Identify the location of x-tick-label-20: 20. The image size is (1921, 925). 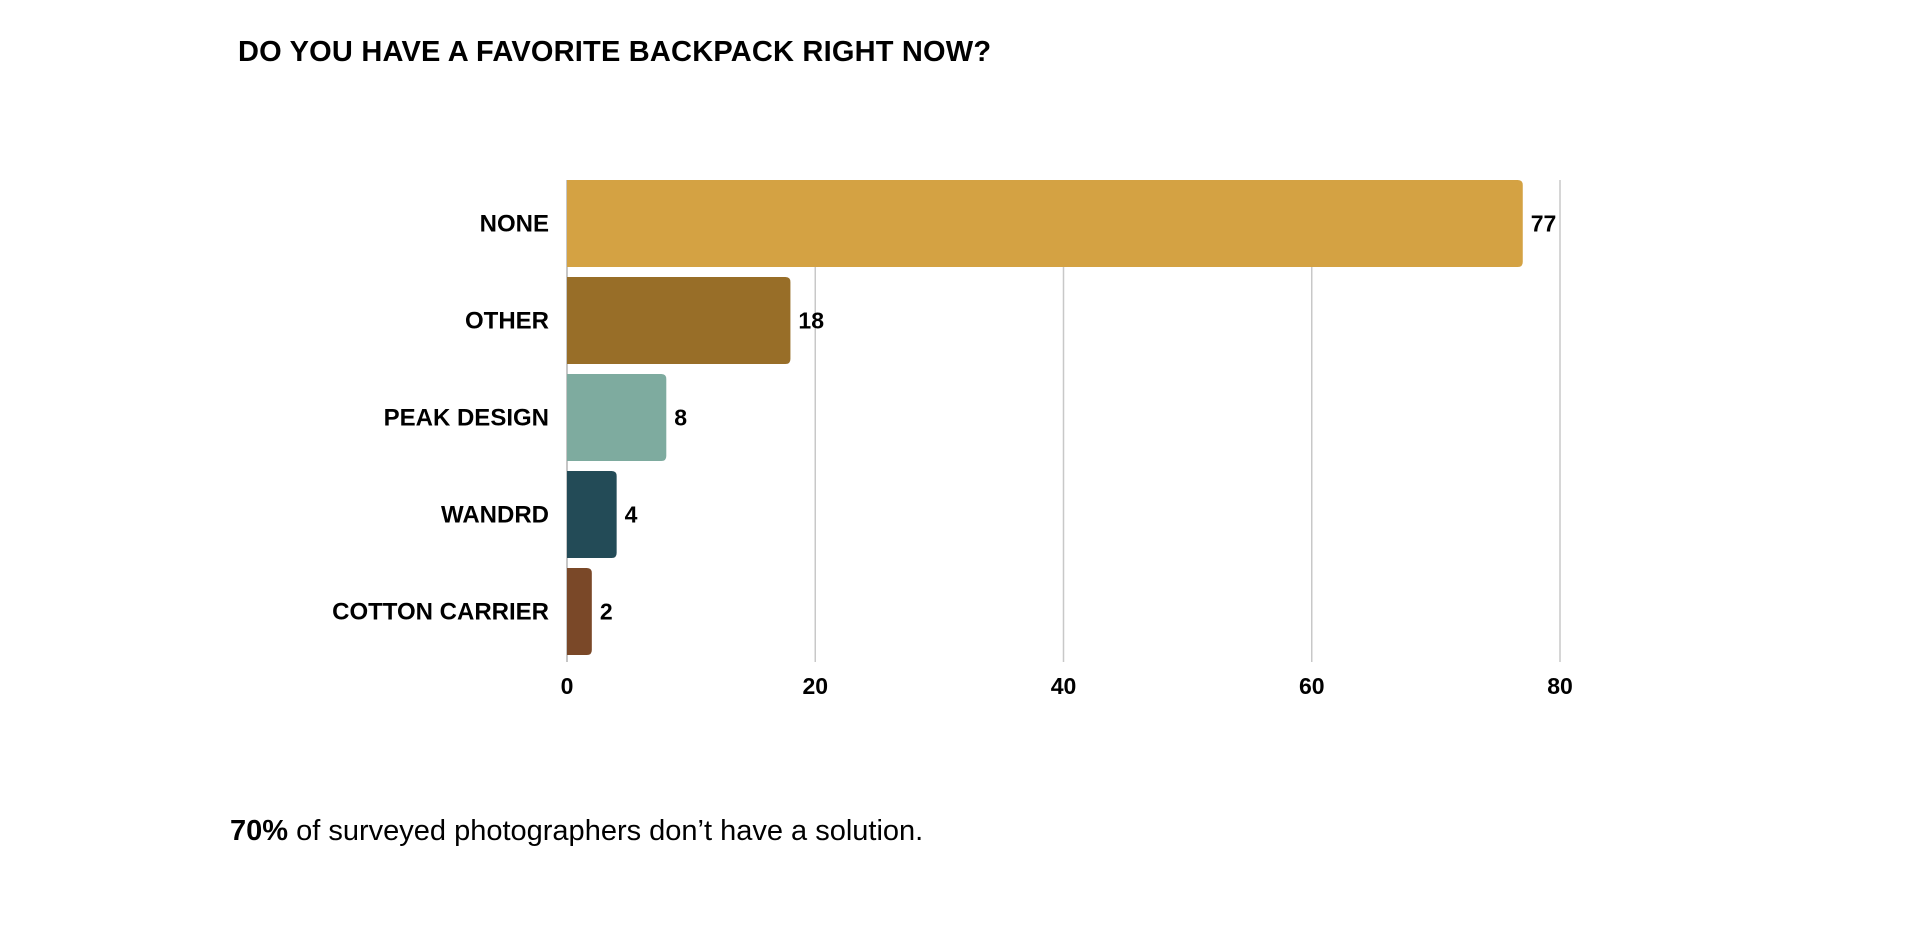
(815, 686).